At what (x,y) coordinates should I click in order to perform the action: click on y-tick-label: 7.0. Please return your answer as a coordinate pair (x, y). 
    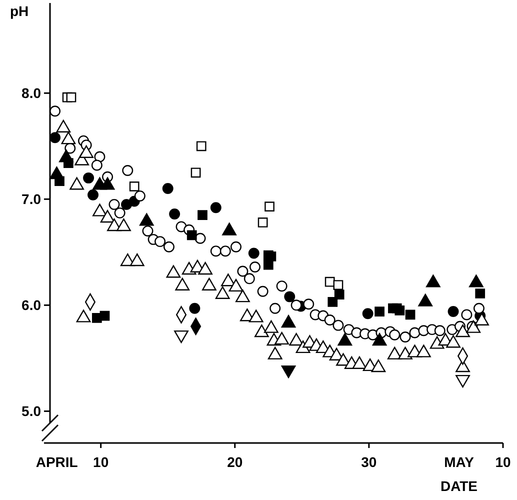
    Looking at the image, I should click on (32, 199).